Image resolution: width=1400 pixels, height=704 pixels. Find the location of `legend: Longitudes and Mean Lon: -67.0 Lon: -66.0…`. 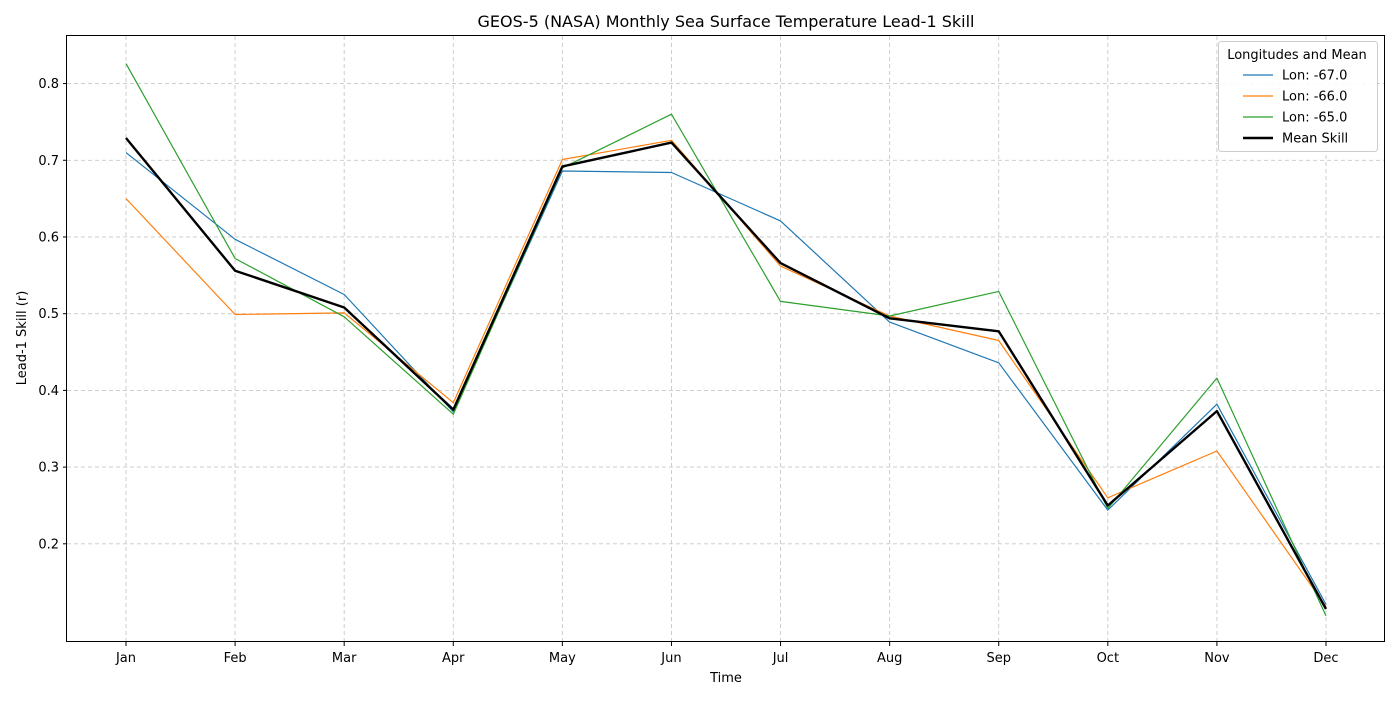

legend: Longitudes and Mean Lon: -67.0 Lon: -66.0… is located at coordinates (1298, 96).